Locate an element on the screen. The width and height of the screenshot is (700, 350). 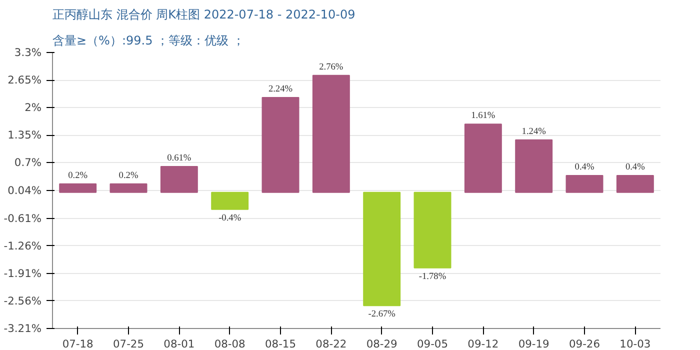
data-label: -1.78% is located at coordinates (432, 277).